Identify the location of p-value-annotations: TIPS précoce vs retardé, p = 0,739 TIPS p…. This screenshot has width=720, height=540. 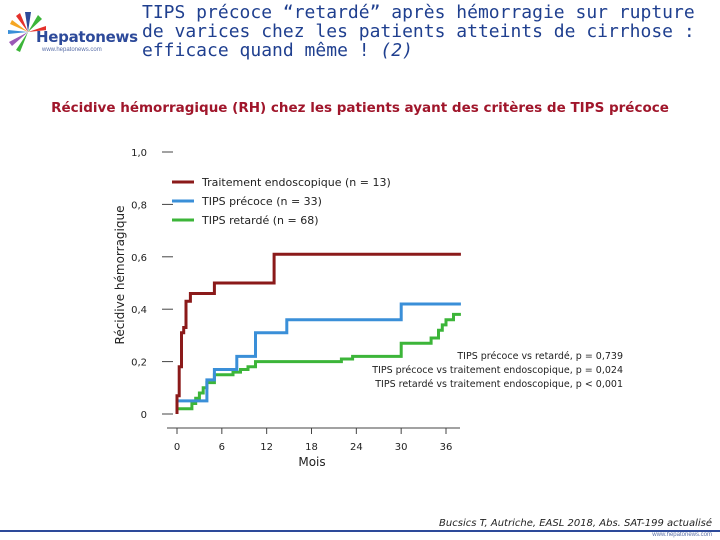
(497, 370).